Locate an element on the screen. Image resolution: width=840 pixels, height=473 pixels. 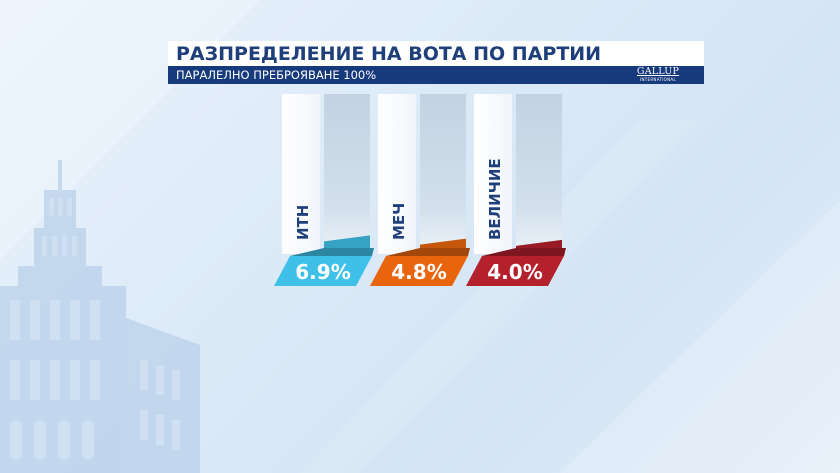
gallup-logo-sub: INTERNATIONAL is located at coordinates (658, 79).